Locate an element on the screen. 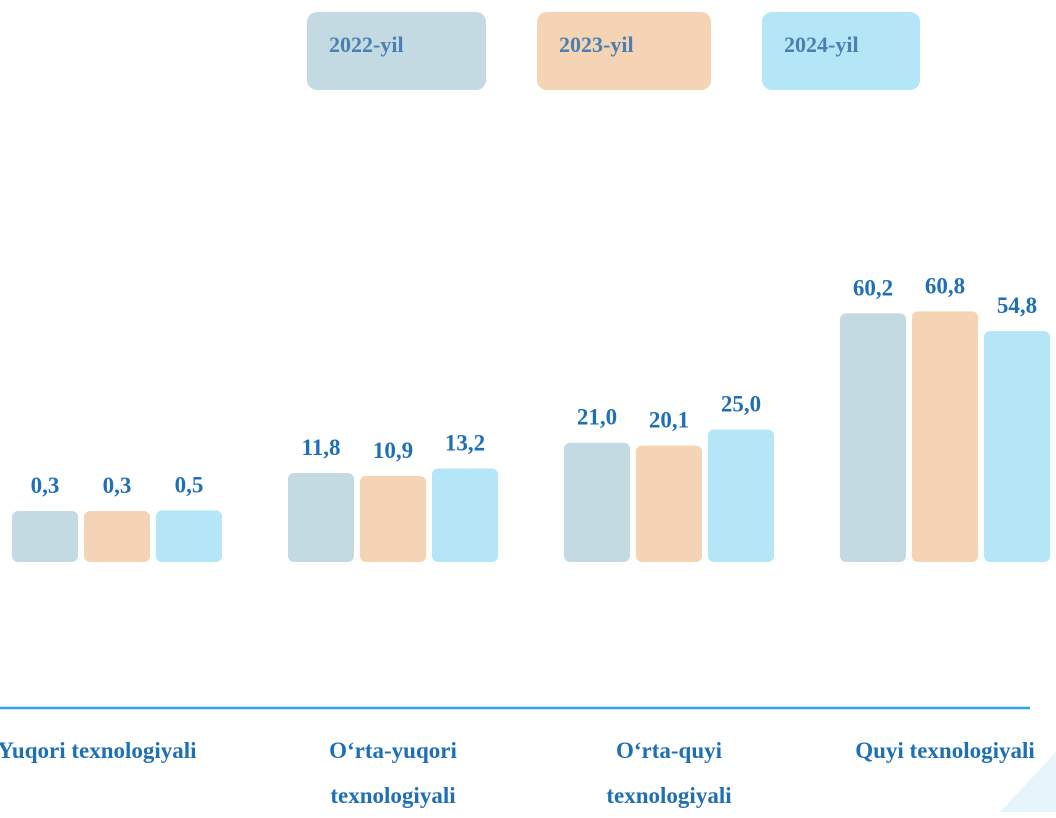 This screenshot has height=818, width=1056. legend-label: 2024-yil is located at coordinates (821, 44).